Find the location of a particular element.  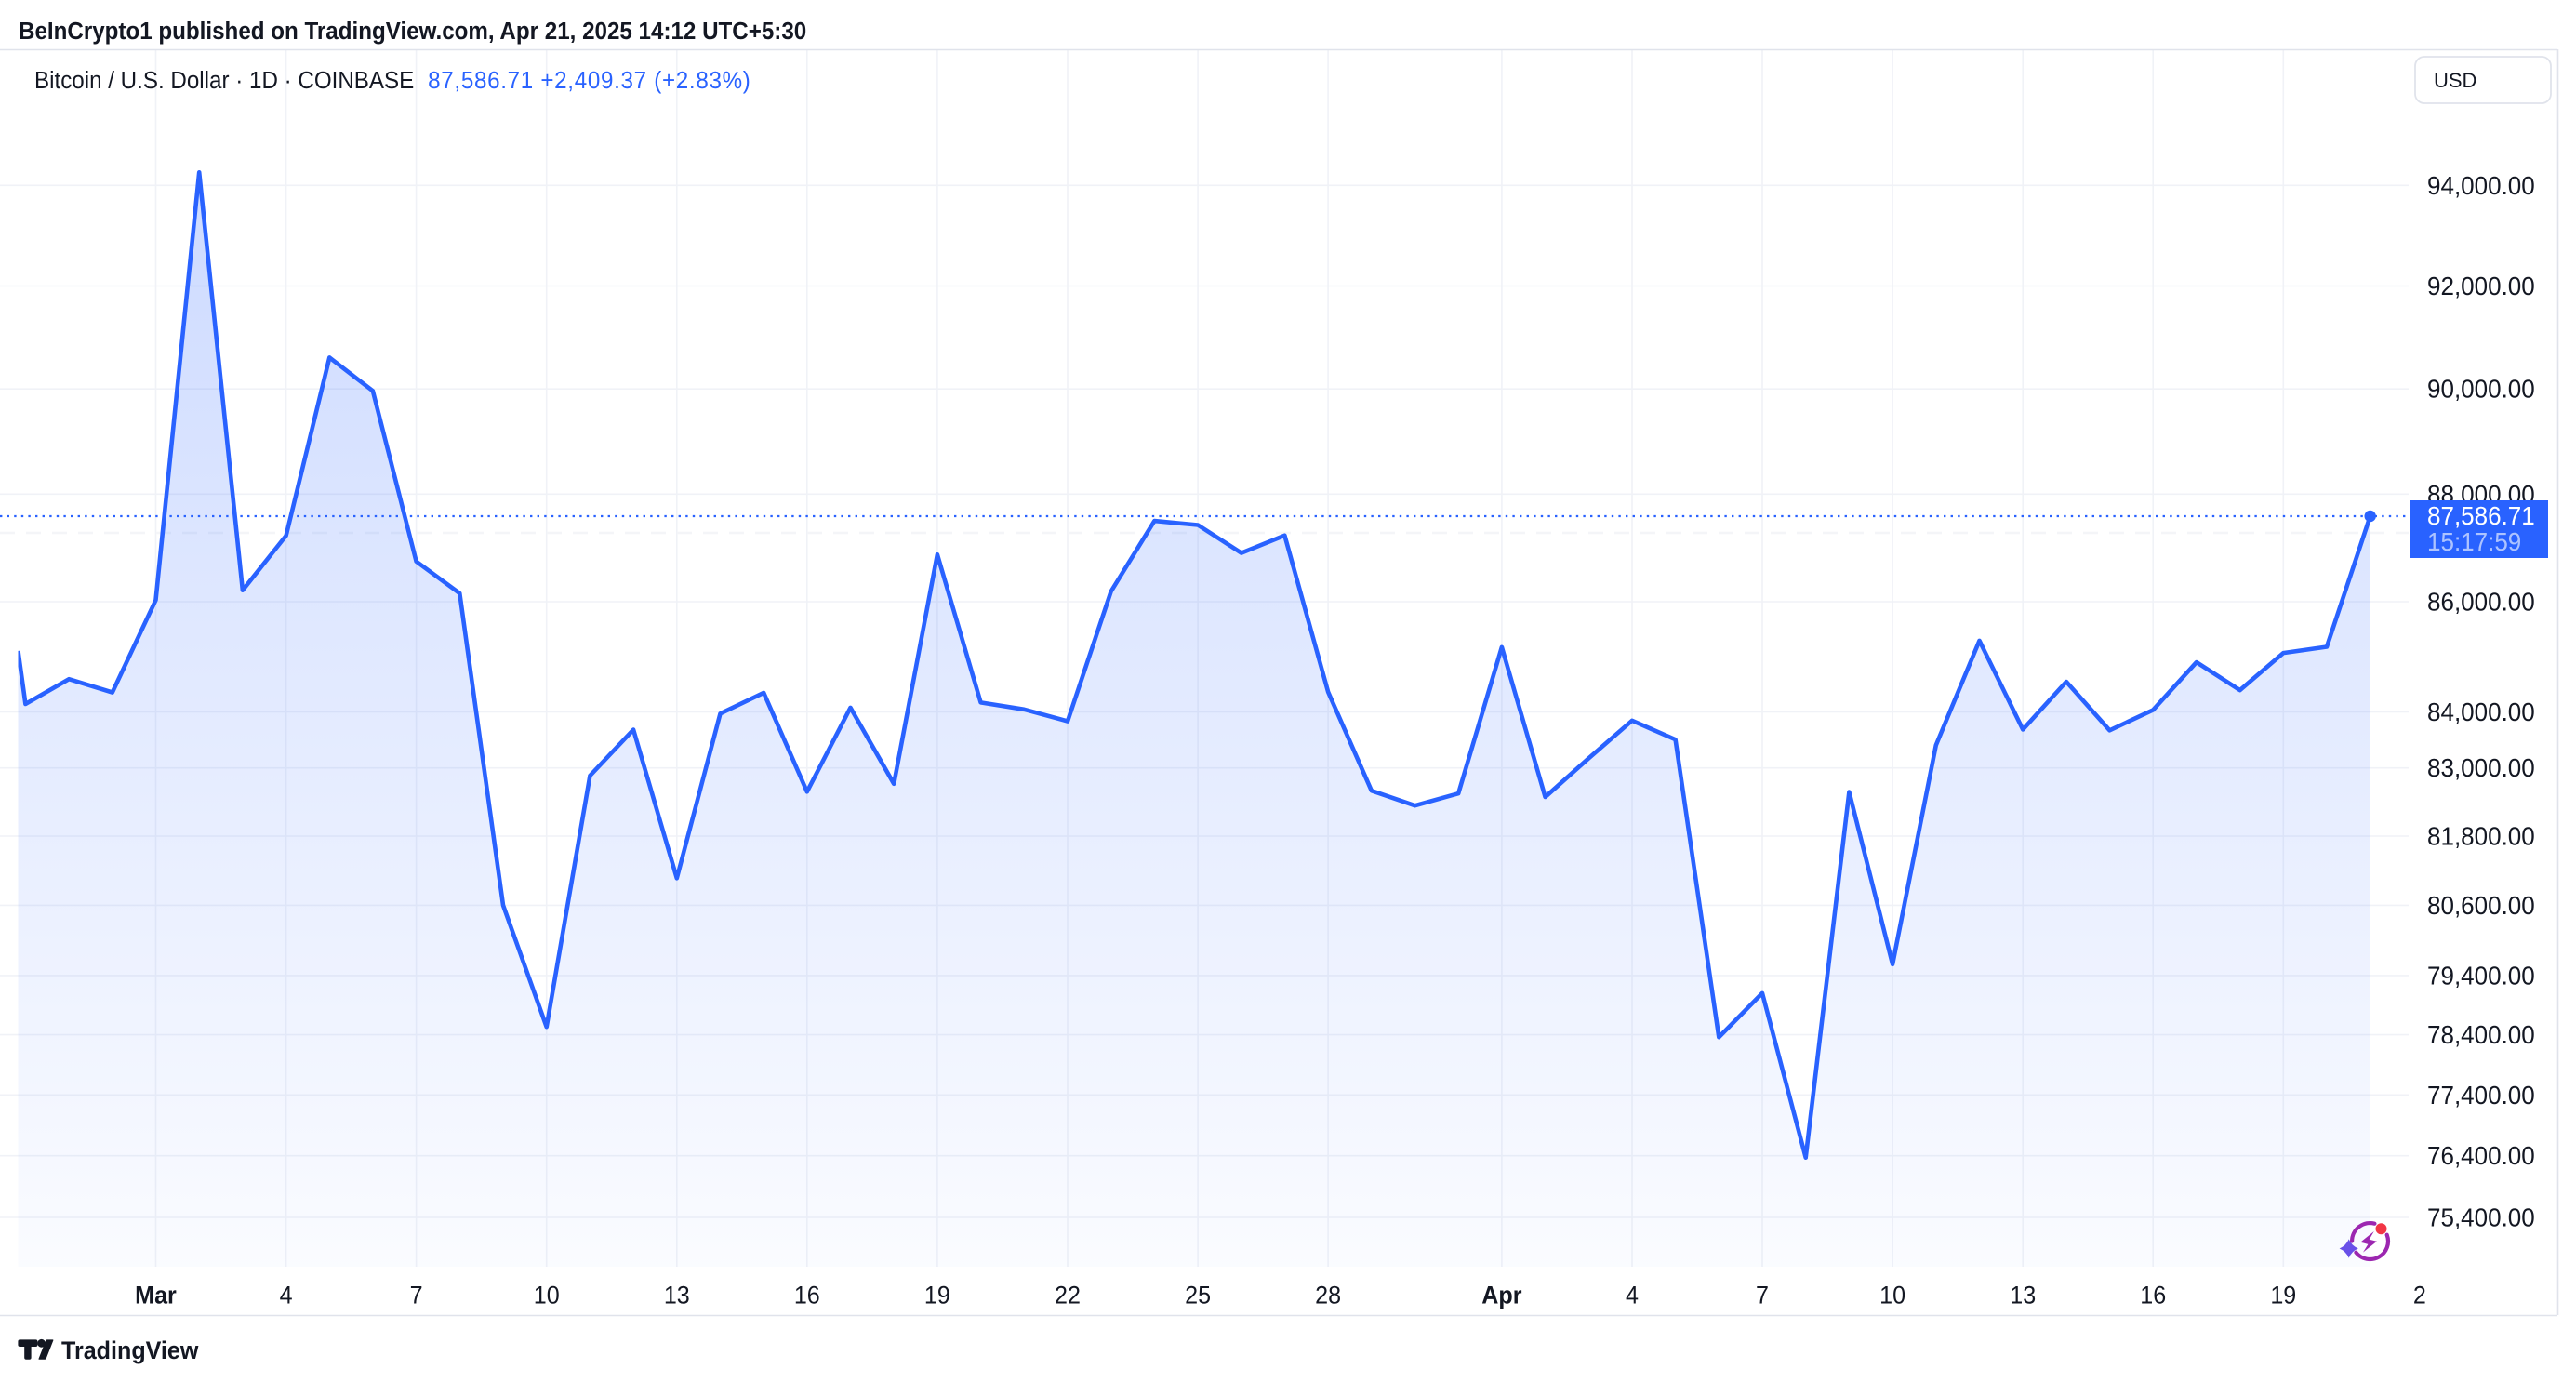

svg-text: 2 is located at coordinates (2419, 1295).